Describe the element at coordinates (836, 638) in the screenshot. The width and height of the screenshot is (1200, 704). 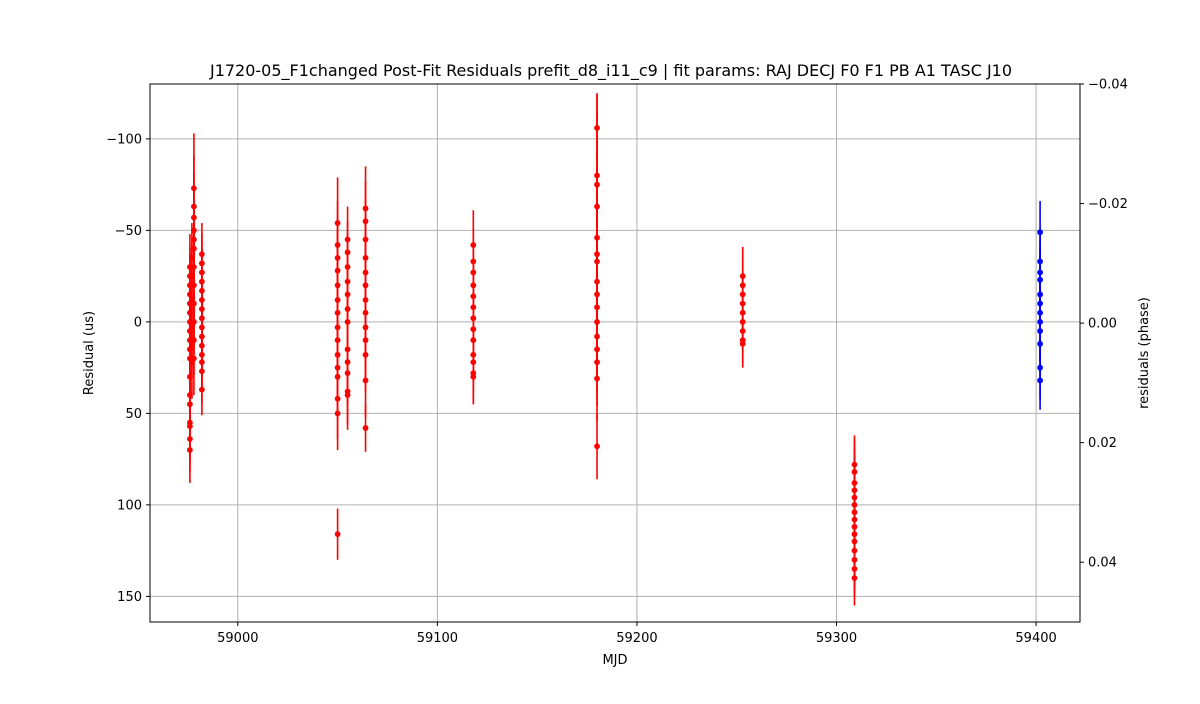
I see `x-tick-label: 59300` at that location.